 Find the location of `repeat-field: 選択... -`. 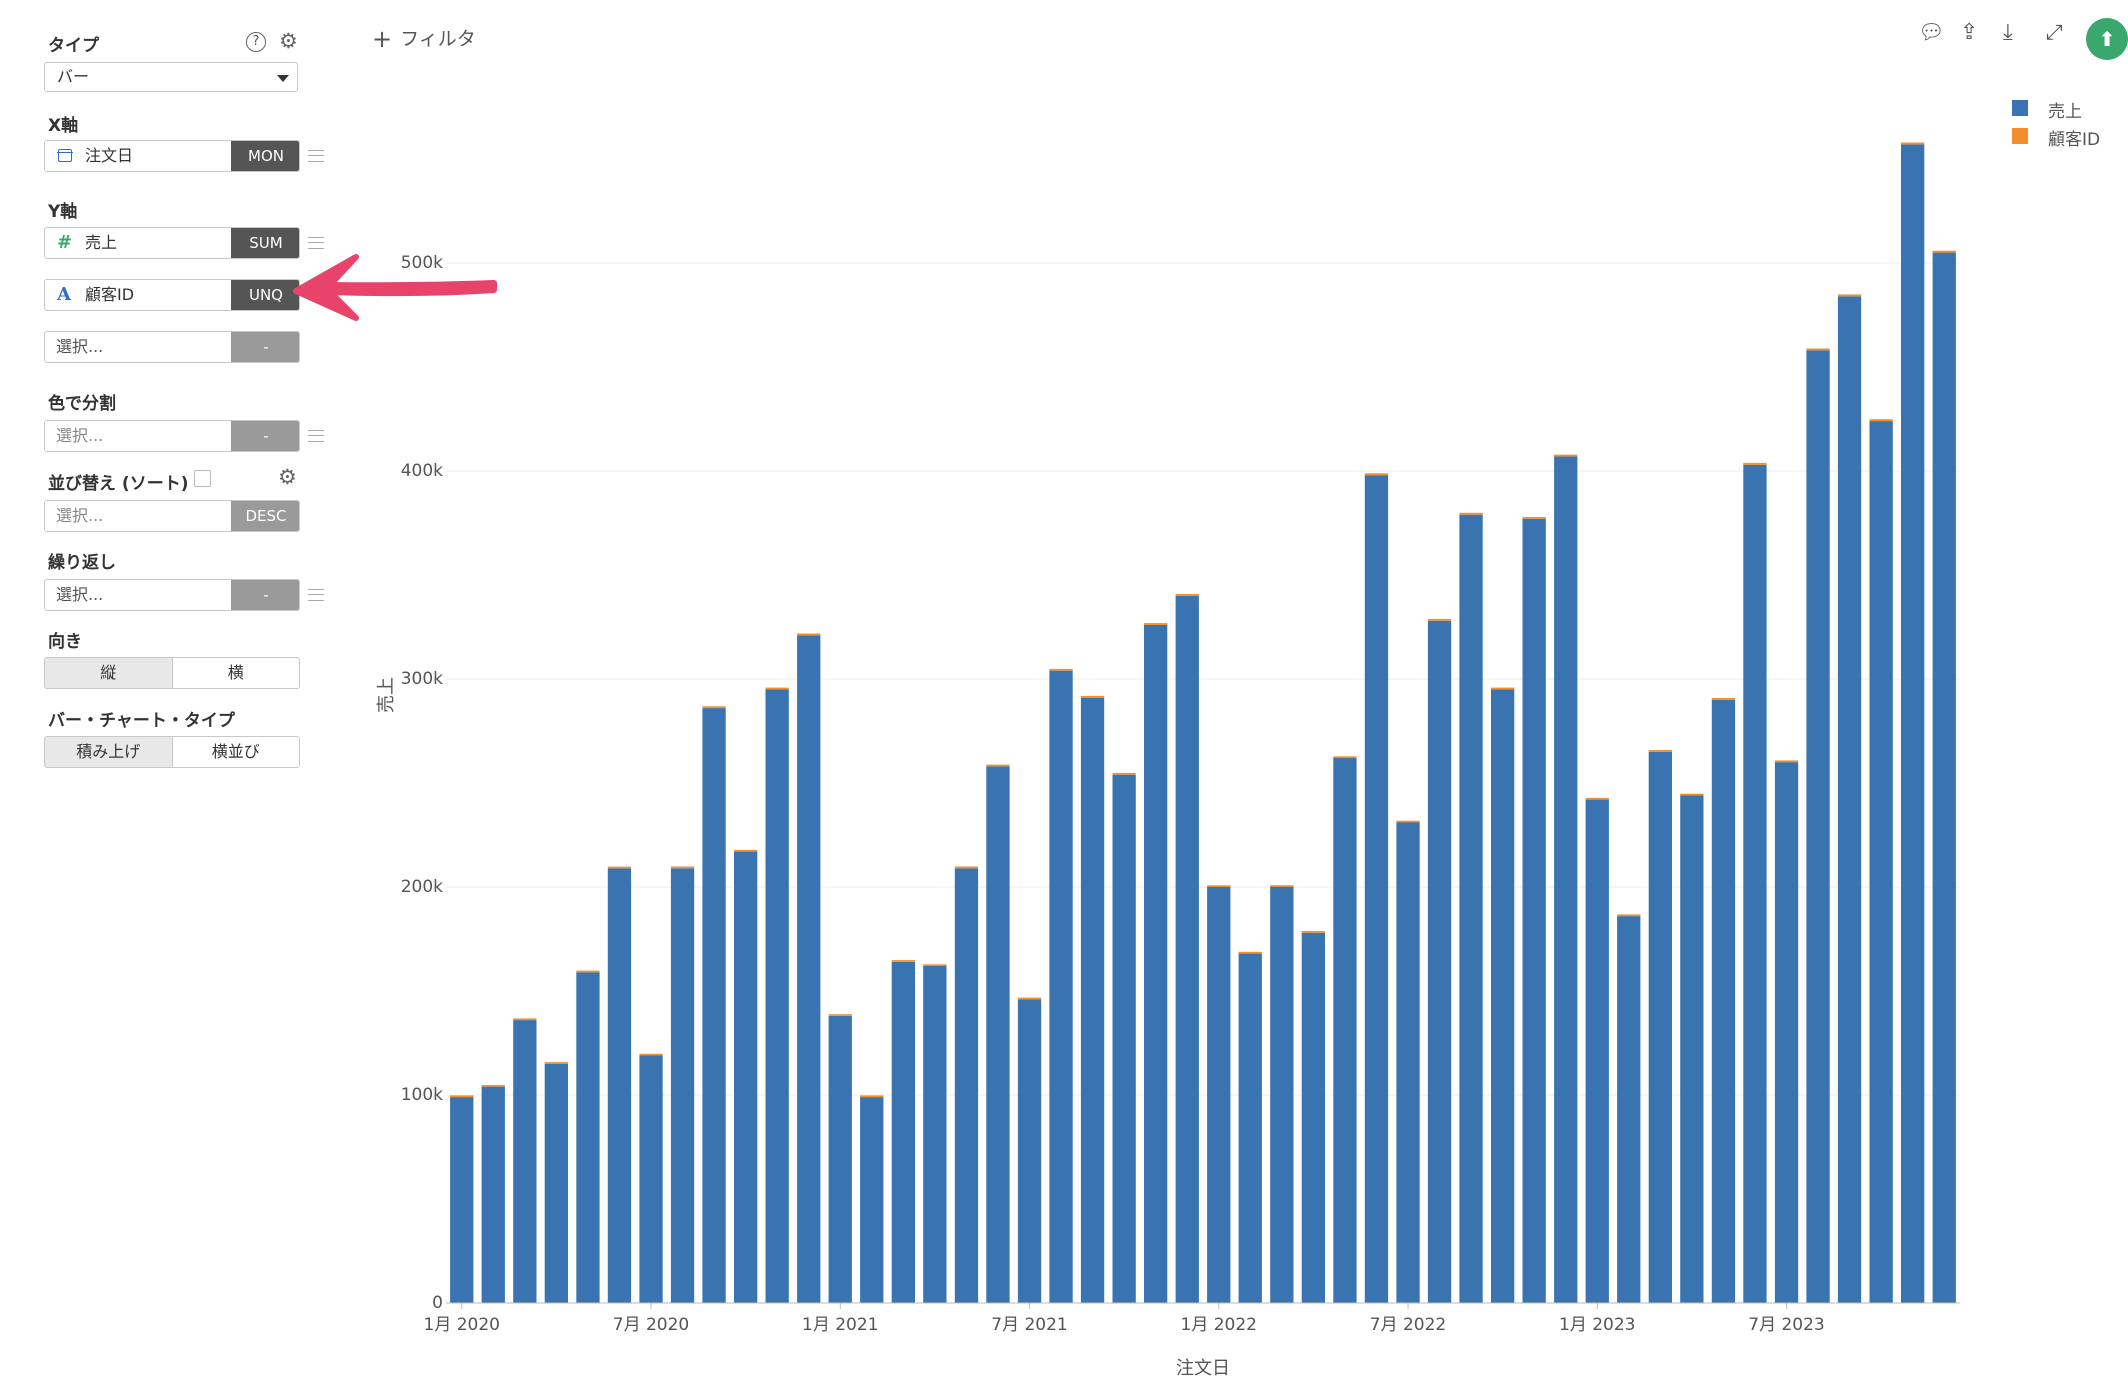

repeat-field: 選択... - is located at coordinates (172, 595).